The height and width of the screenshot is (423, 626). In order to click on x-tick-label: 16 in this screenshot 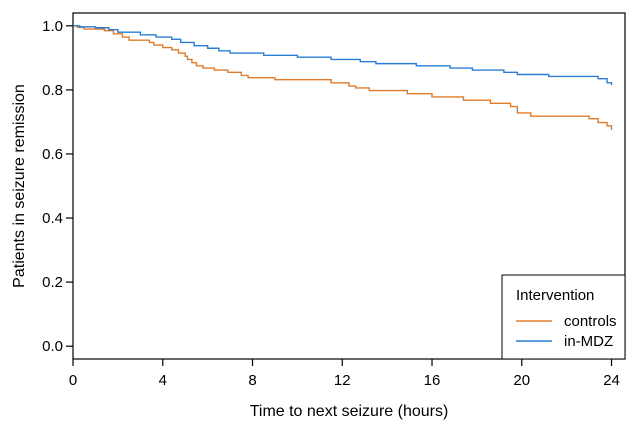, I will do `click(432, 380)`.